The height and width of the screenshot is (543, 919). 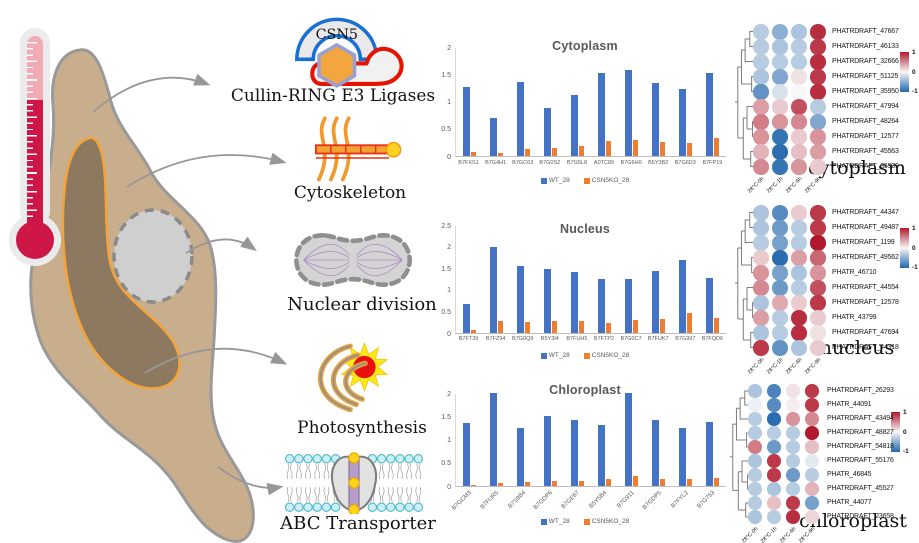 What do you see at coordinates (153, 256) in the screenshot?
I see `cell-nucleus` at bounding box center [153, 256].